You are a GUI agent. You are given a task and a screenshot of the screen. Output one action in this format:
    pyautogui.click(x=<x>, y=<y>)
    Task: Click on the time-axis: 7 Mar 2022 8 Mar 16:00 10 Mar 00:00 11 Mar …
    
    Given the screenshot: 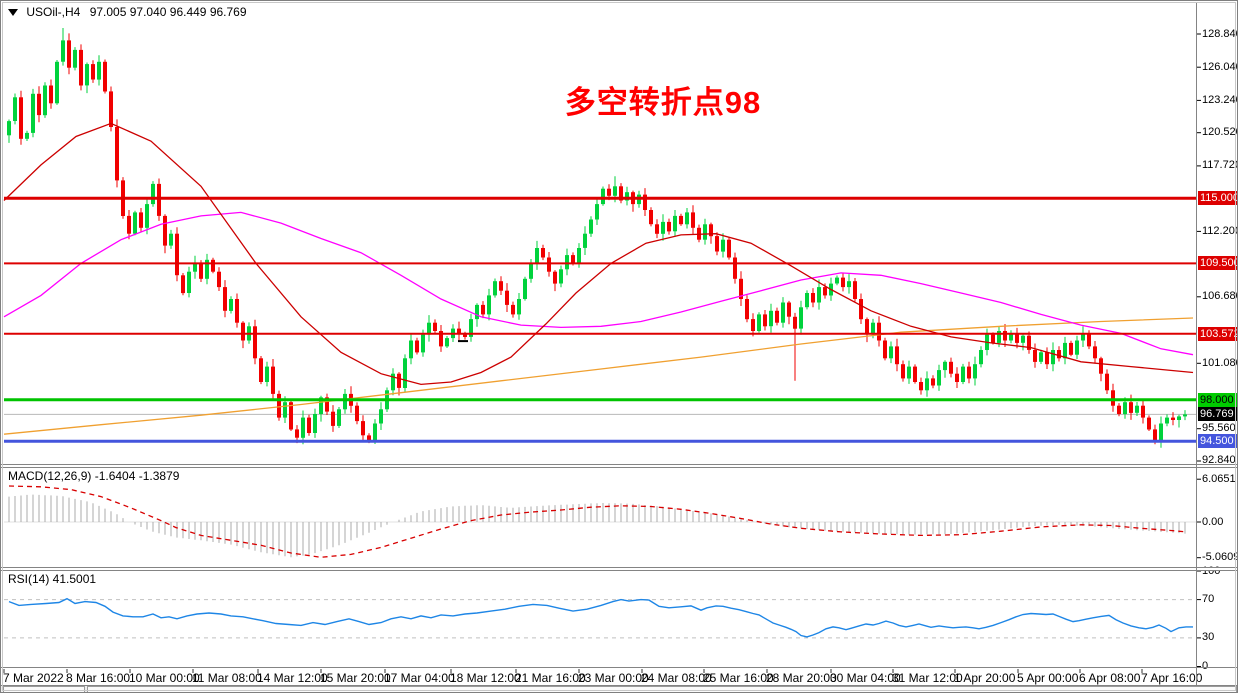 What is the action you would take?
    pyautogui.click(x=601, y=677)
    